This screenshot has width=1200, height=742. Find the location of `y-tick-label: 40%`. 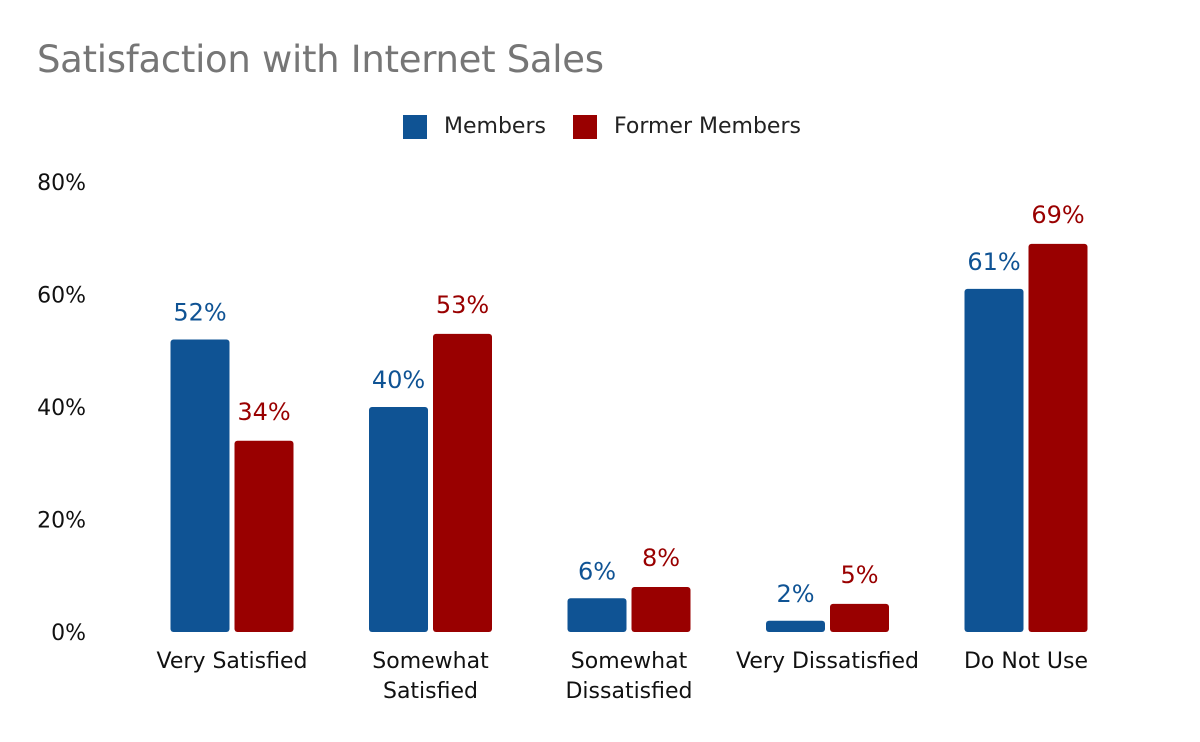

y-tick-label: 40% is located at coordinates (61, 408).